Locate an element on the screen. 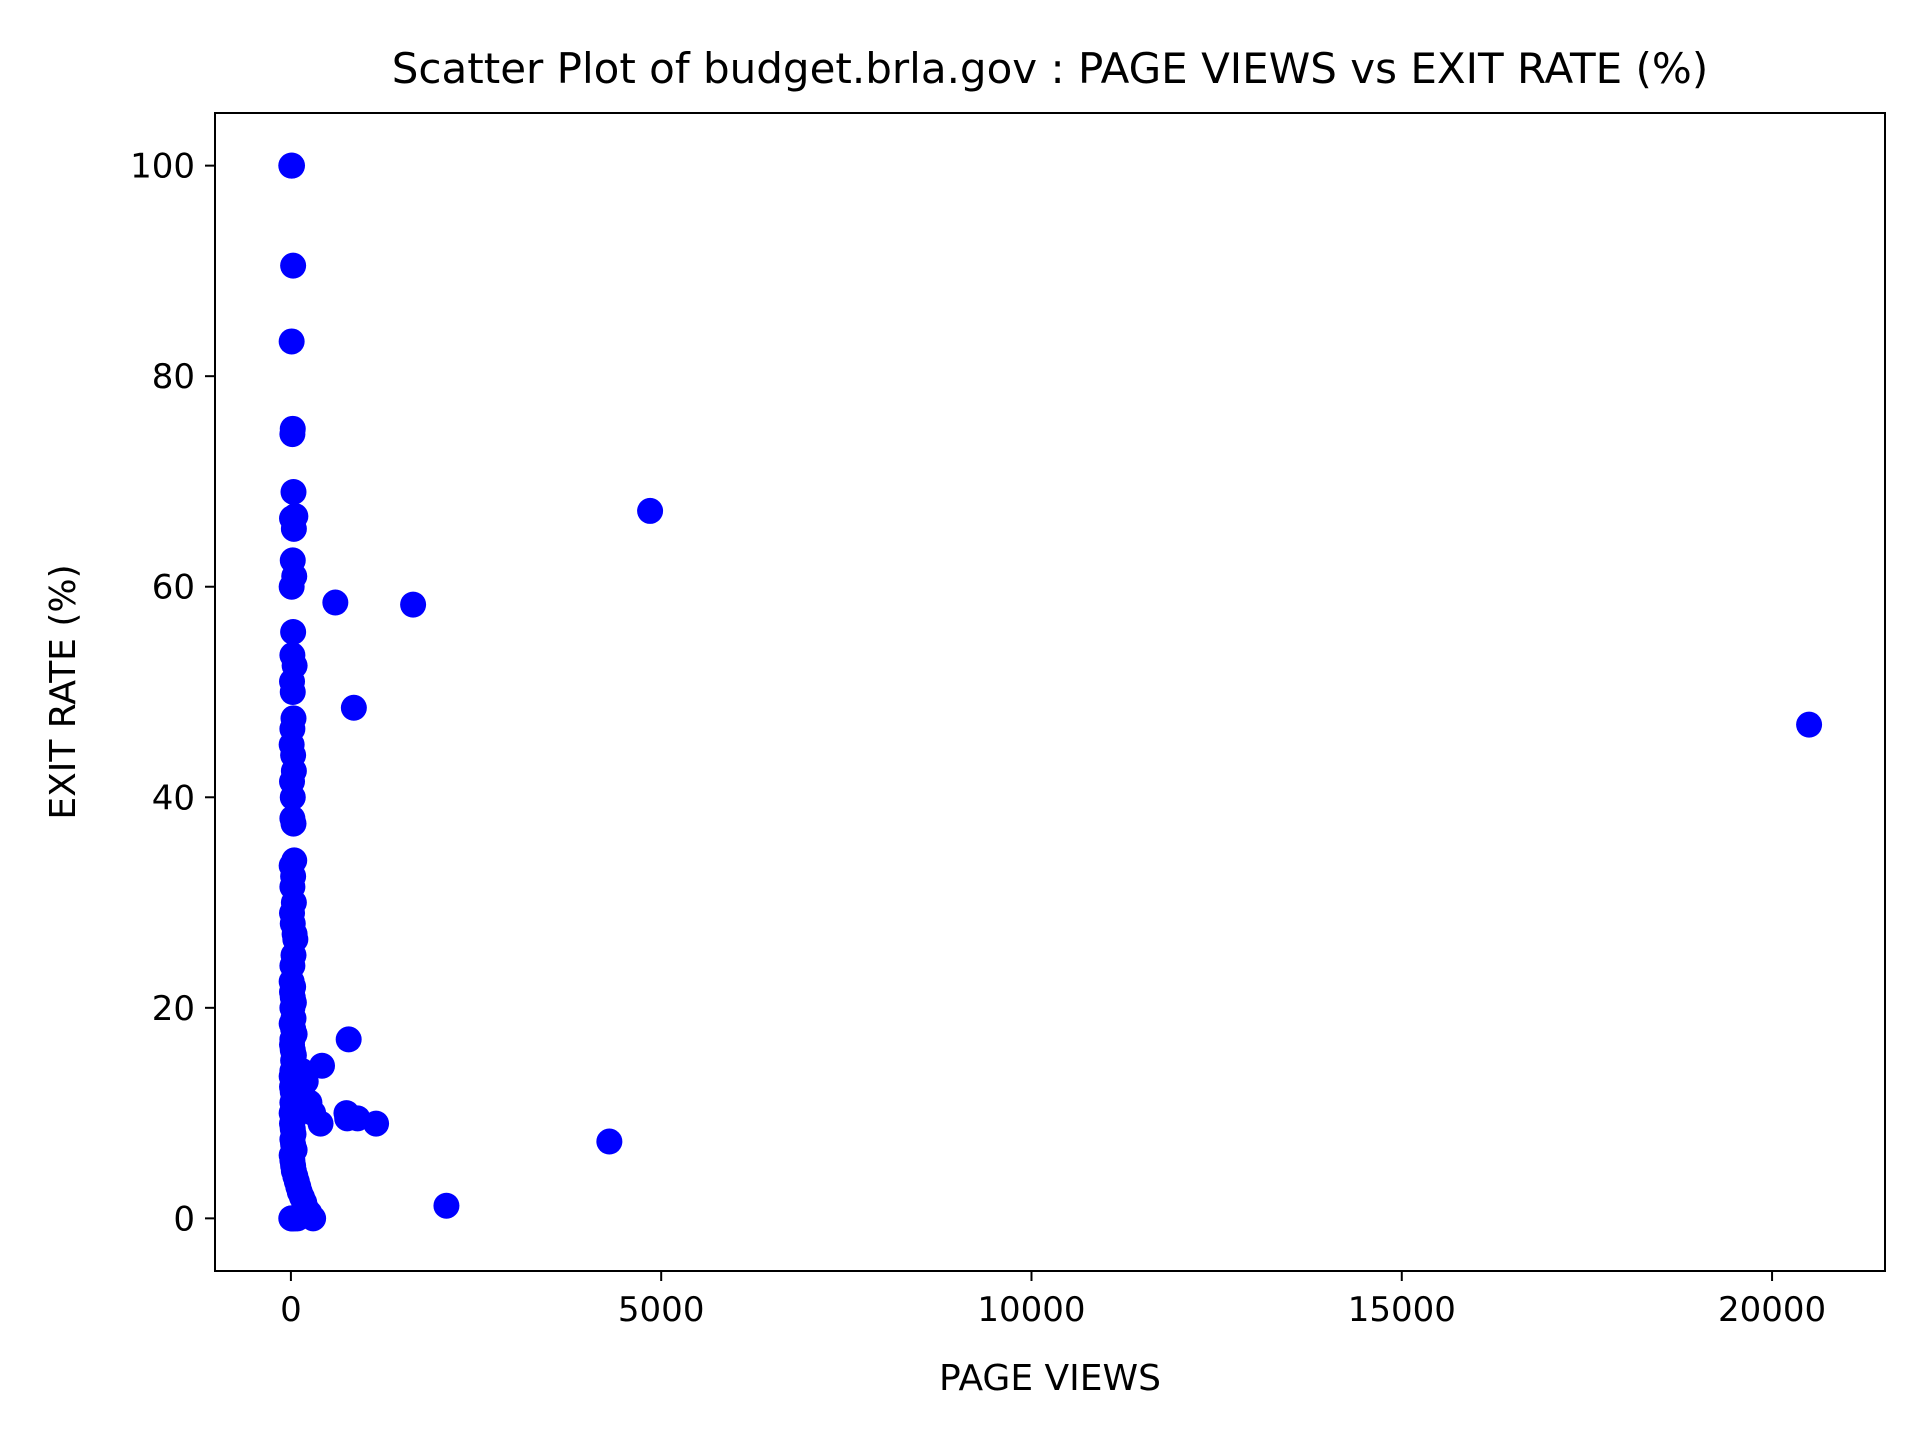 This screenshot has height=1440, width=1920. x-tick-label: 15000 is located at coordinates (1402, 1310).